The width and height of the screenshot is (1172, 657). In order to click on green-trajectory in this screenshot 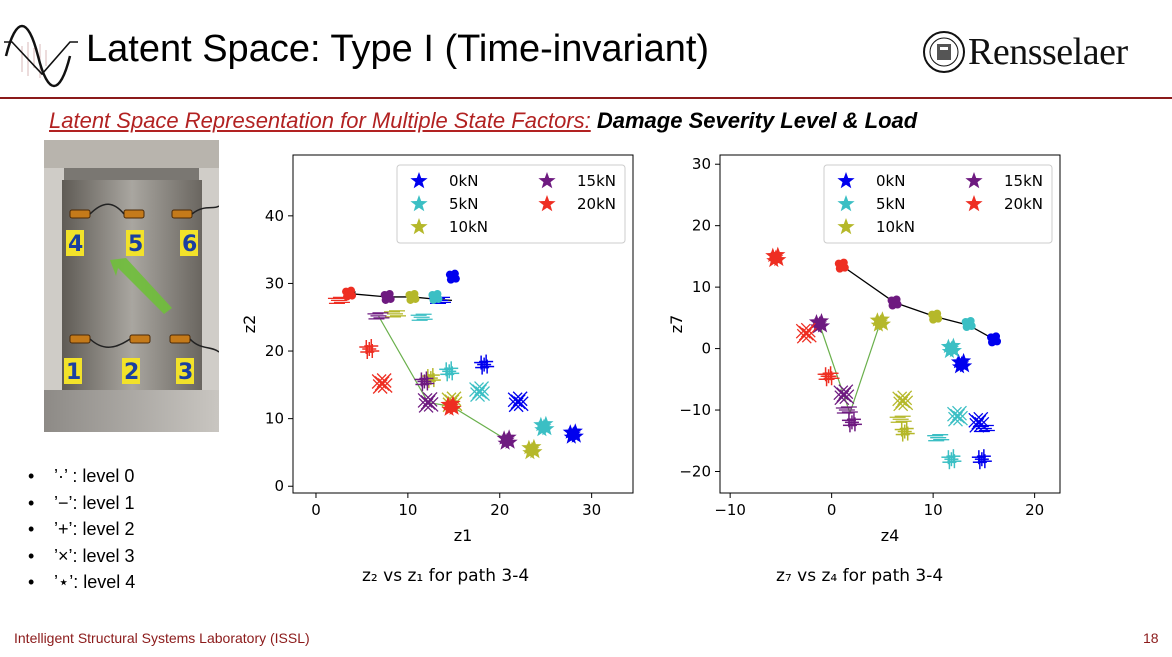, I will do `click(442, 378)`.